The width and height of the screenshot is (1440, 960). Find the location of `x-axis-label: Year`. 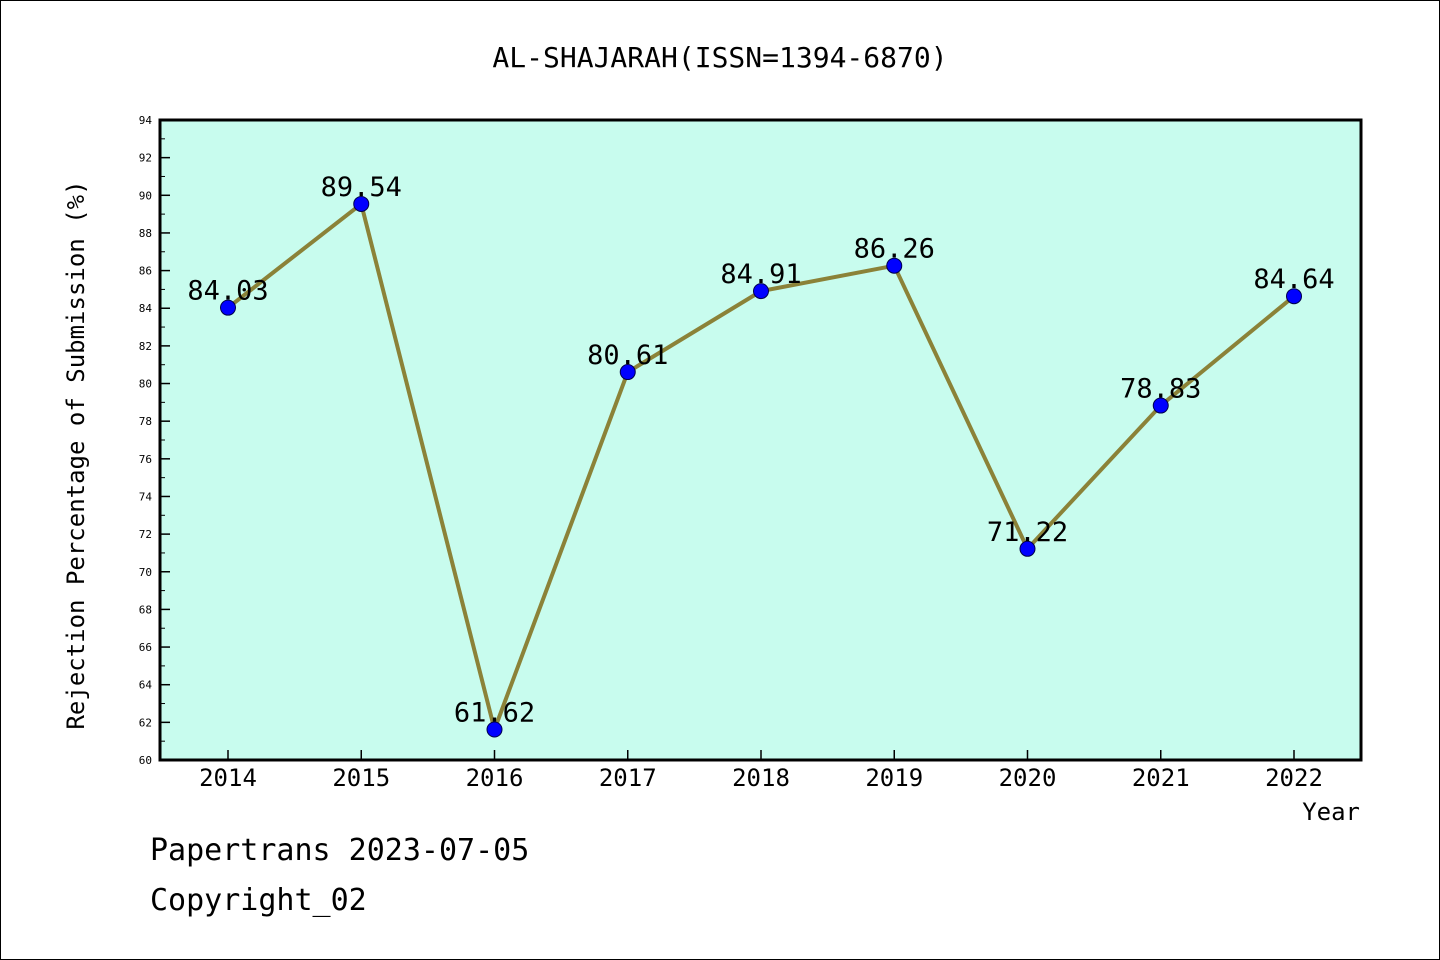

x-axis-label: Year is located at coordinates (1331, 812).